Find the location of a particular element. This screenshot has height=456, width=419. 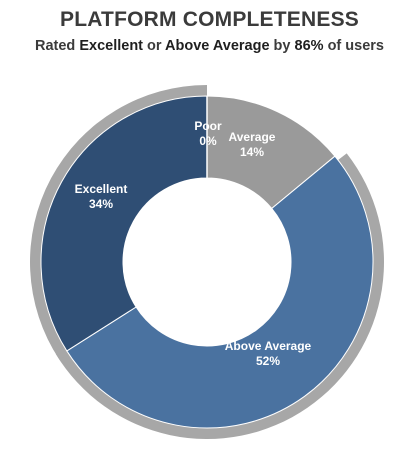

slice-label-excellent: Excellent 34% is located at coordinates (101, 196).